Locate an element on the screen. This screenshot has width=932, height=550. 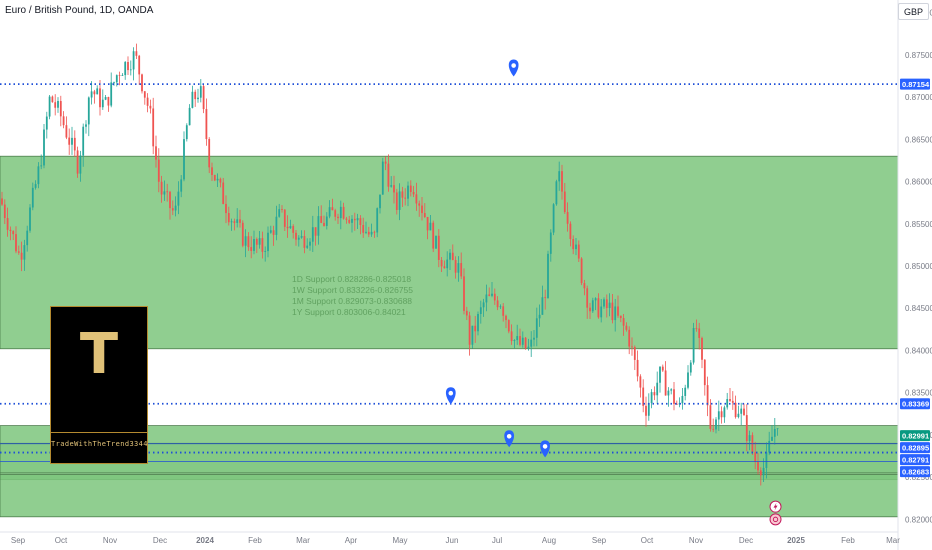
location-pin-dot is located at coordinates (451, 393).